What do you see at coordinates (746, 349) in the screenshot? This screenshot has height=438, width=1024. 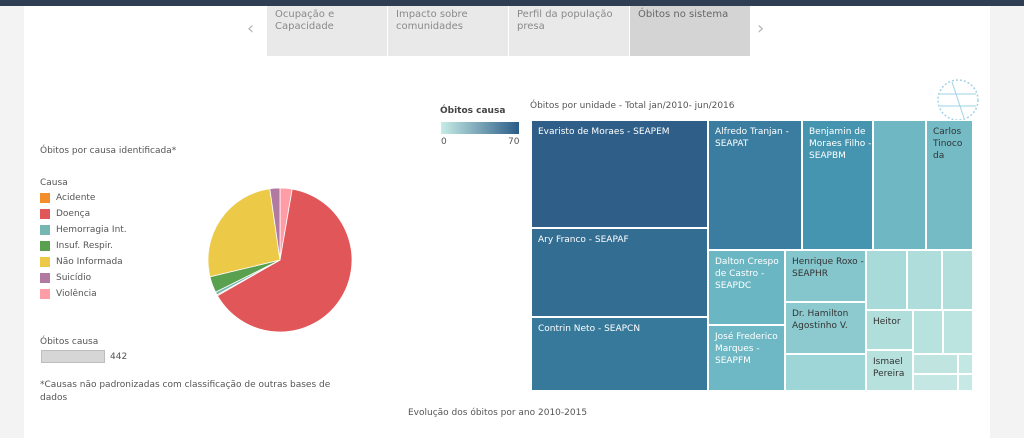 I see `treemap-cell-label: José Frederico Marques - SEAPFM` at bounding box center [746, 349].